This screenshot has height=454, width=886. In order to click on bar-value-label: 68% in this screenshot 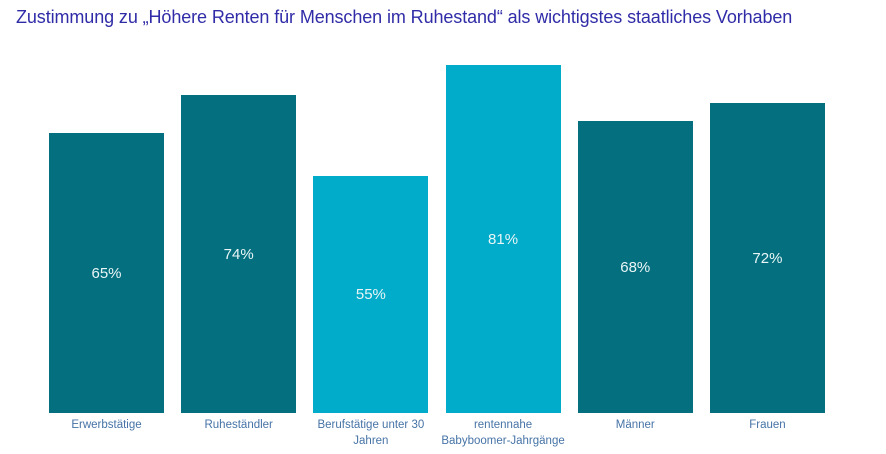, I will do `click(635, 267)`.